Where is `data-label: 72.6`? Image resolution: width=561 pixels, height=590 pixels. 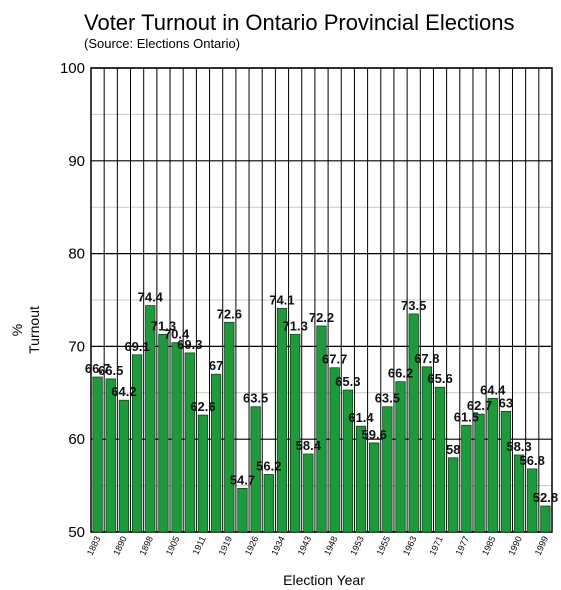
data-label: 72.6 is located at coordinates (229, 313).